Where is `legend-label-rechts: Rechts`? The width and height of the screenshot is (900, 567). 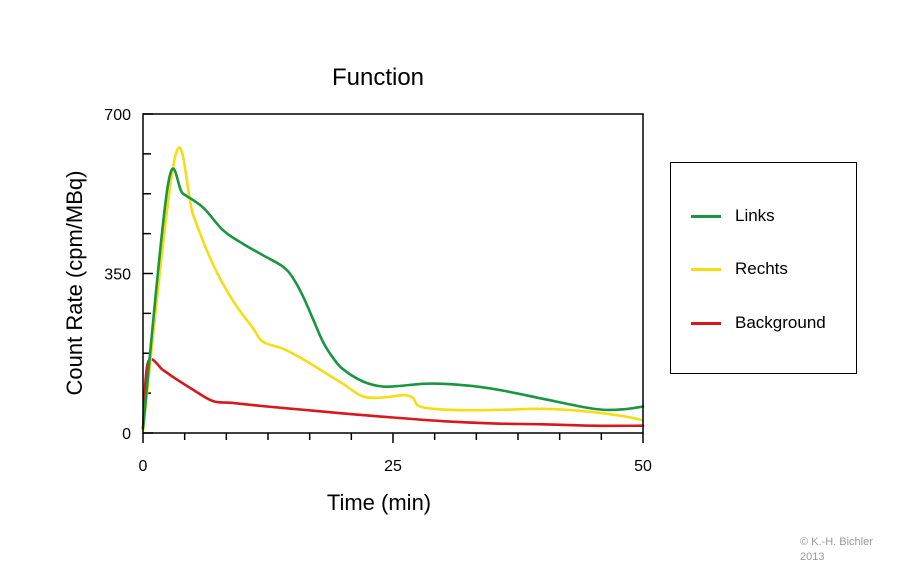 legend-label-rechts: Rechts is located at coordinates (761, 268).